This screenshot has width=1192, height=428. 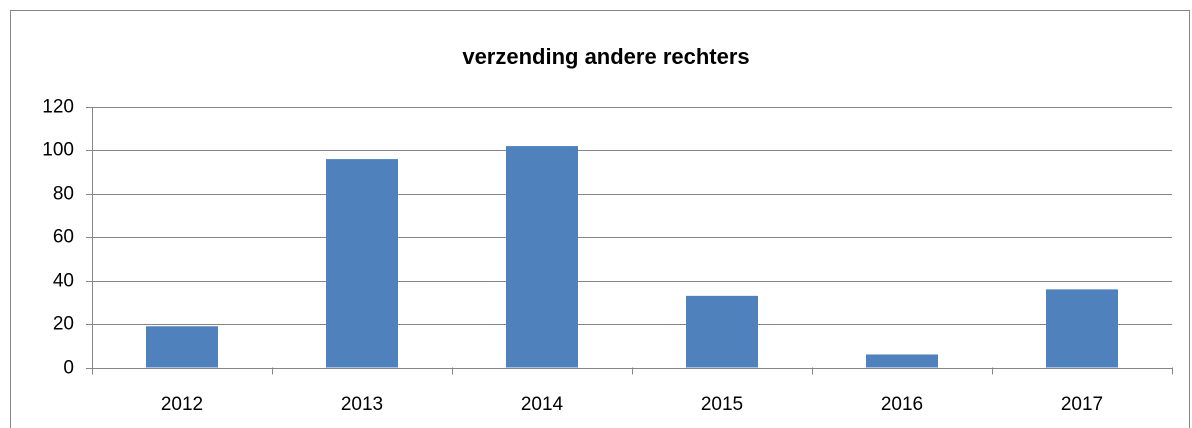 I want to click on y-tick-label: 120, so click(x=58, y=107).